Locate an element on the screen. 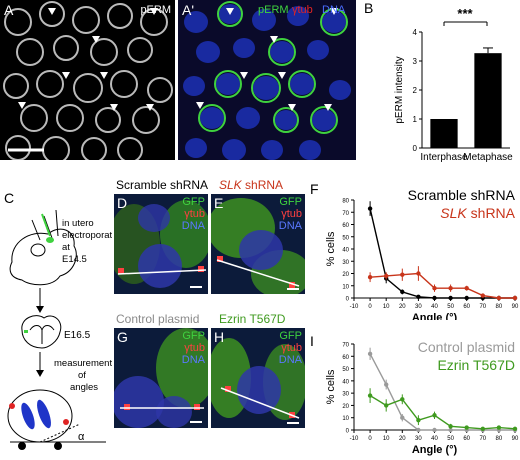 The image size is (520, 460). panel-i-y-tick-label: 10 is located at coordinates (345, 419).